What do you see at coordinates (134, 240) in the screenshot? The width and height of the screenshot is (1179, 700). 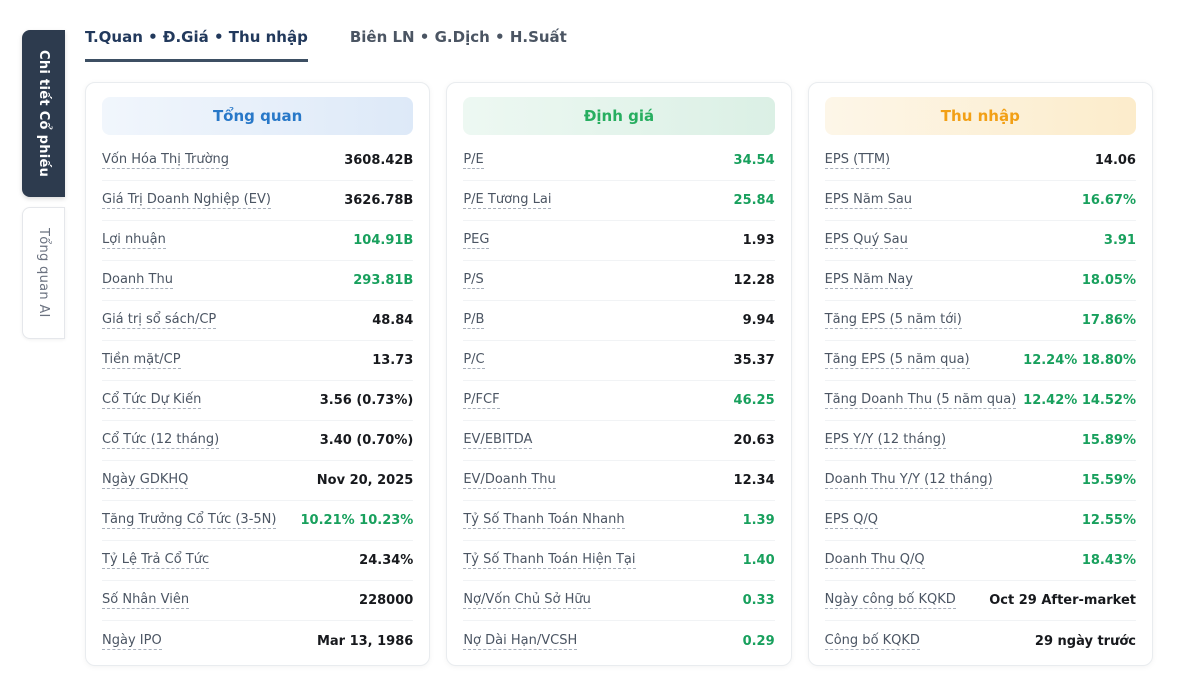 I see `stat-label: Lợi nhuận` at bounding box center [134, 240].